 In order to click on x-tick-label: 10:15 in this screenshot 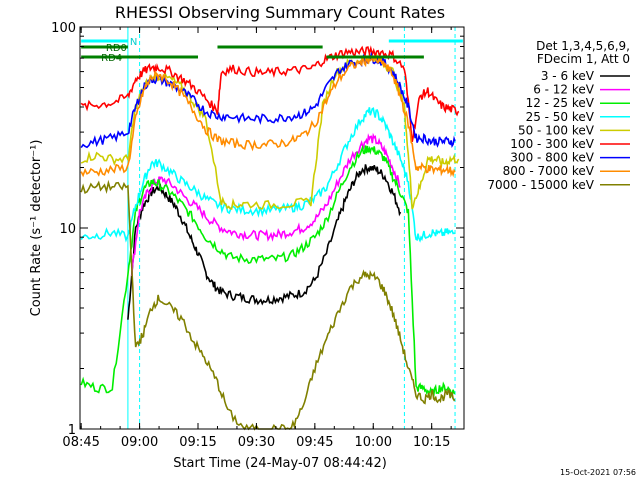, I will do `click(431, 442)`.